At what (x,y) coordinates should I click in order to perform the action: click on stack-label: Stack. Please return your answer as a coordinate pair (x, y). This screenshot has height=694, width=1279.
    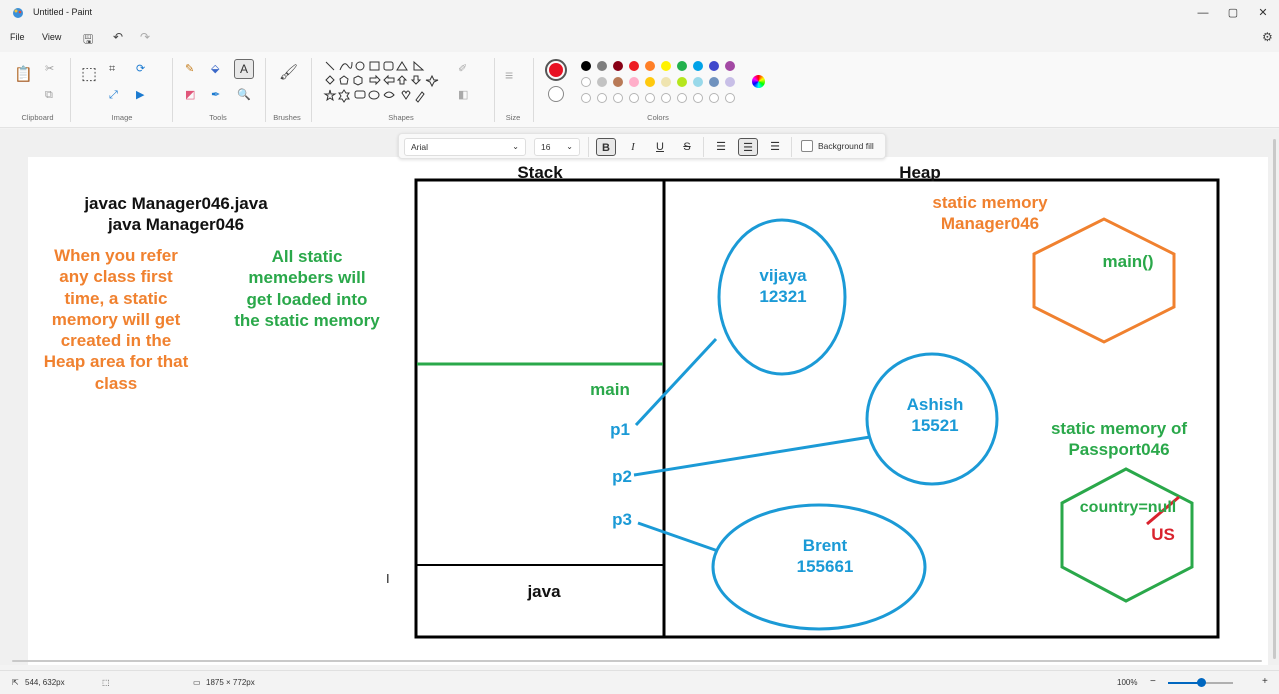
    Looking at the image, I should click on (540, 172).